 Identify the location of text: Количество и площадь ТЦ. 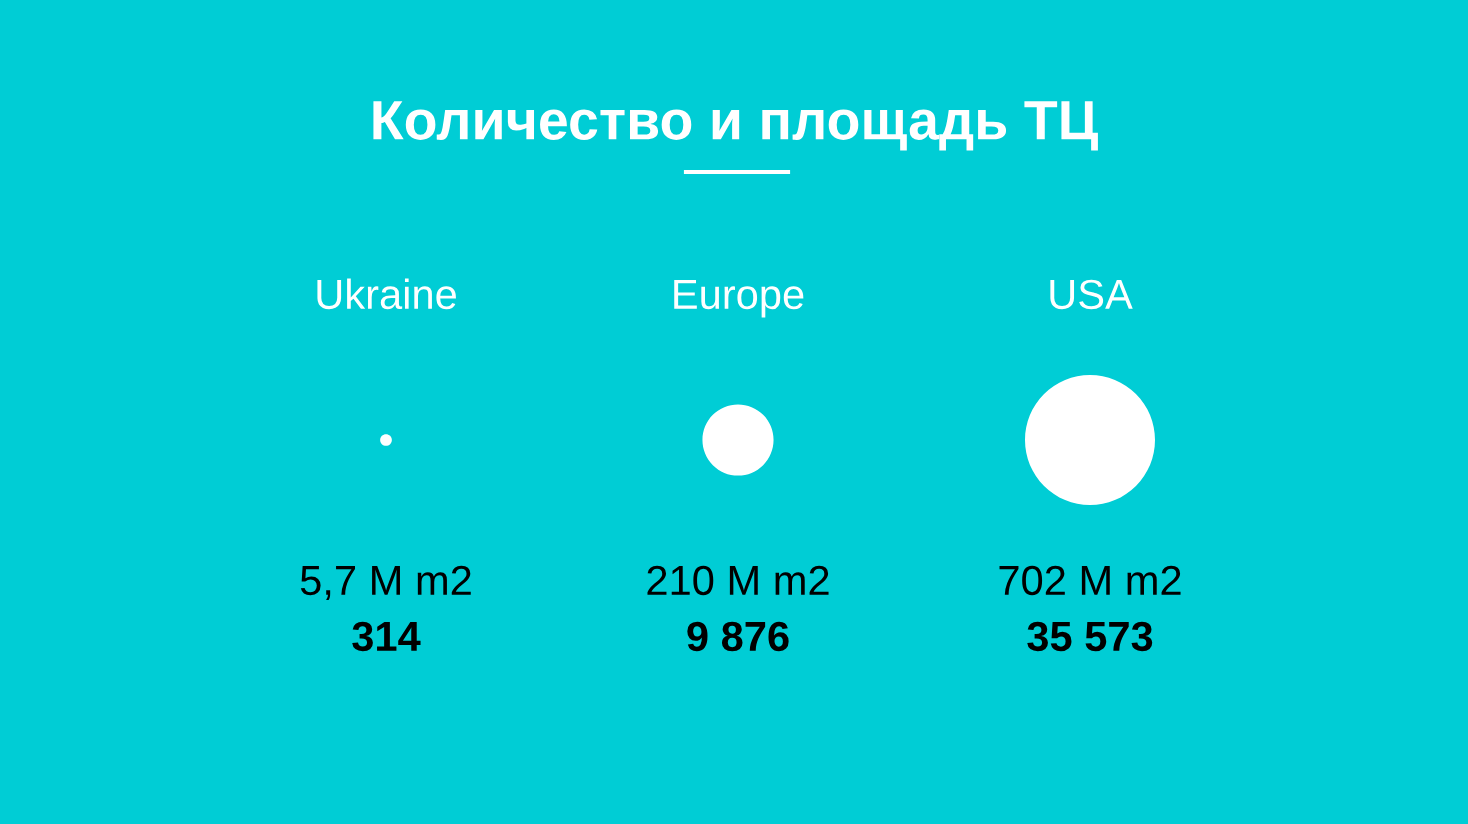
(735, 126).